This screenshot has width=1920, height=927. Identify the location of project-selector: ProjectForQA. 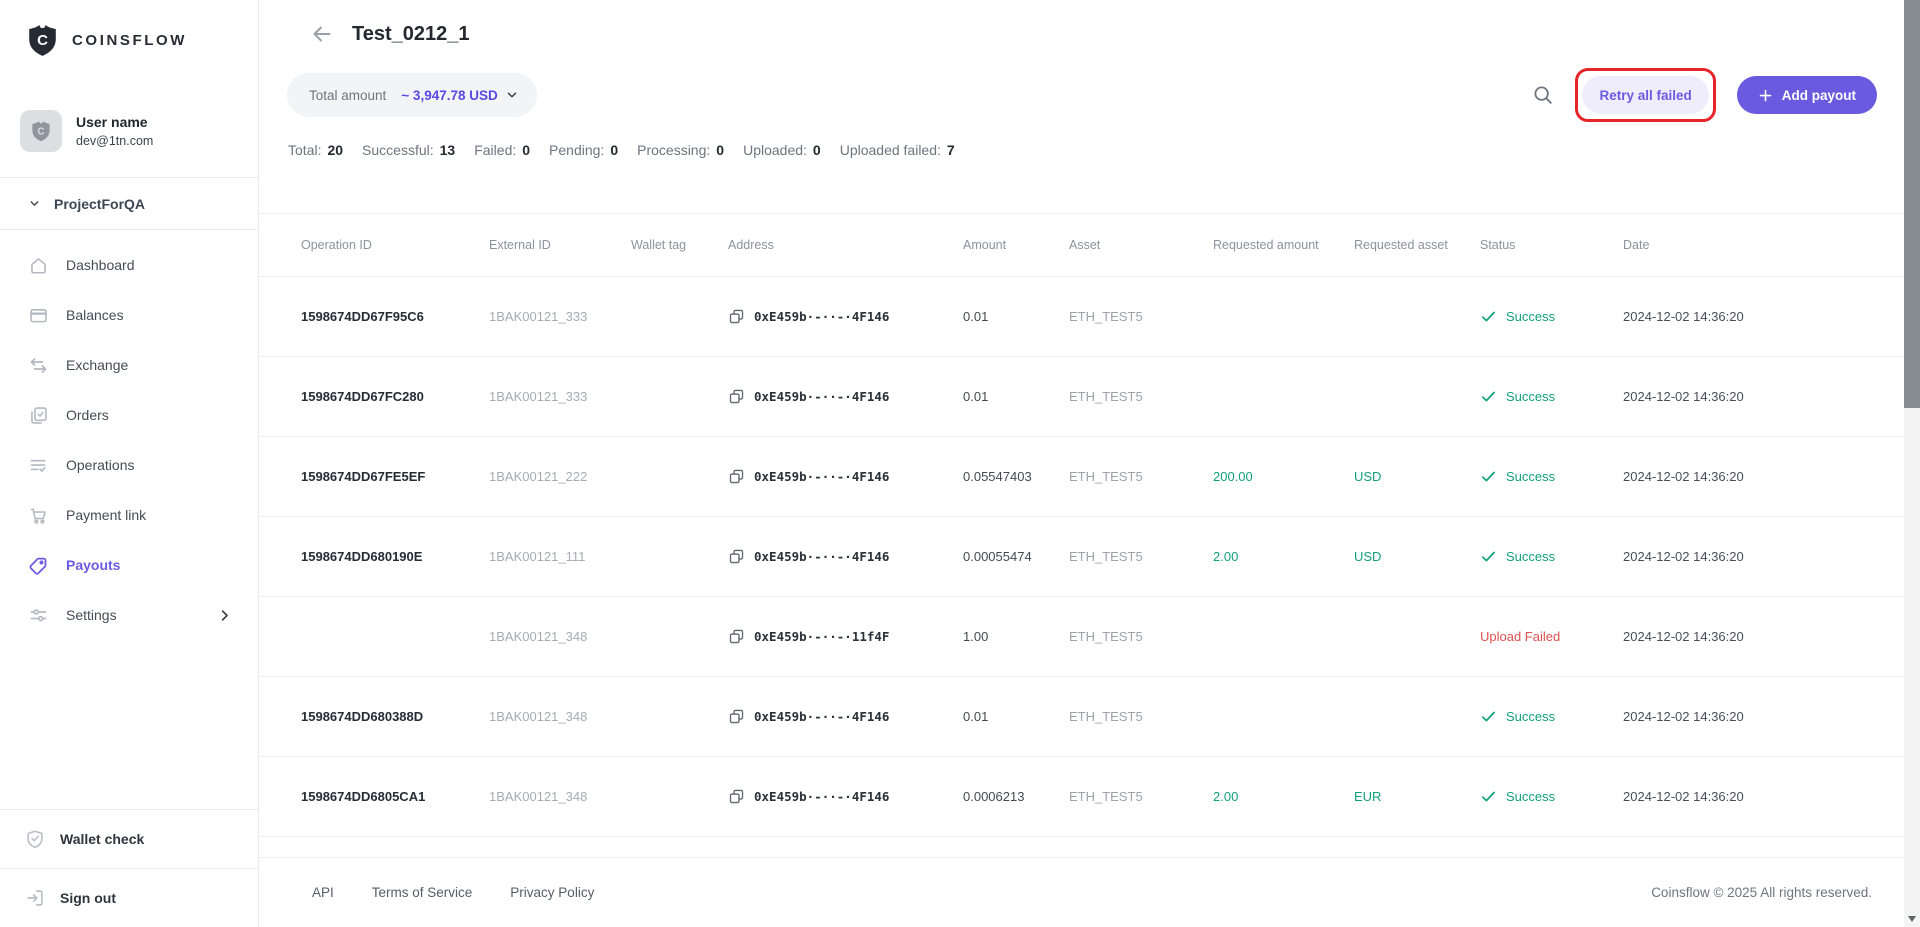
(129, 203).